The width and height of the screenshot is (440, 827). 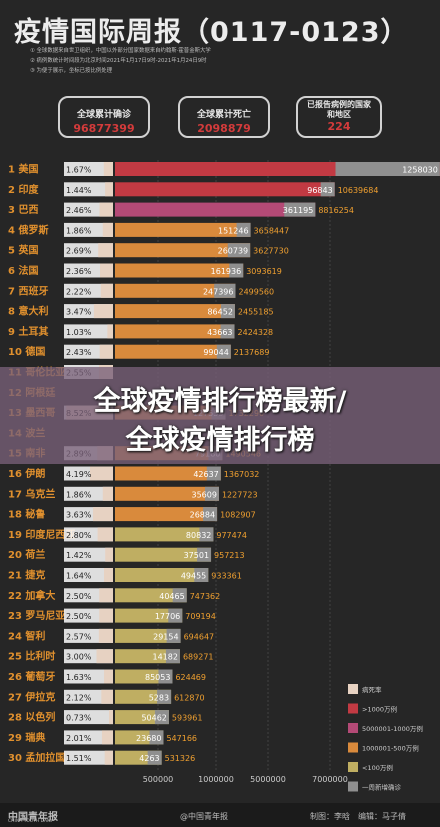 I want to click on weekly-label: 151246, so click(x=233, y=230).